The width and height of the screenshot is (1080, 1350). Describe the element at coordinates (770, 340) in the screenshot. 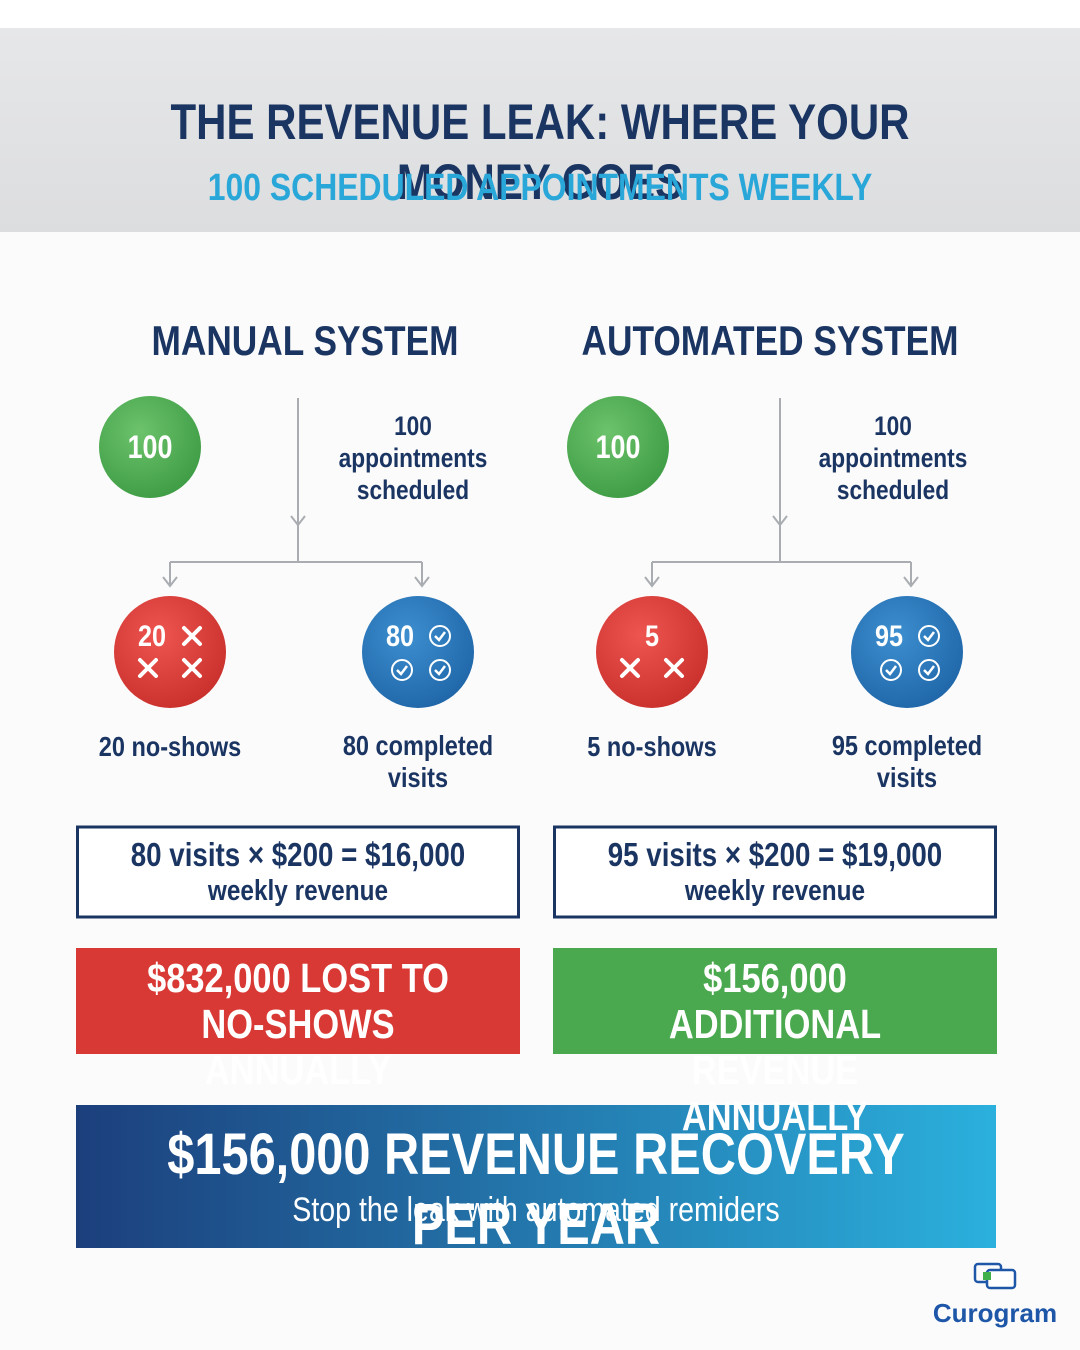

I see `column-heading: AUTOMATED SYSTEM` at that location.